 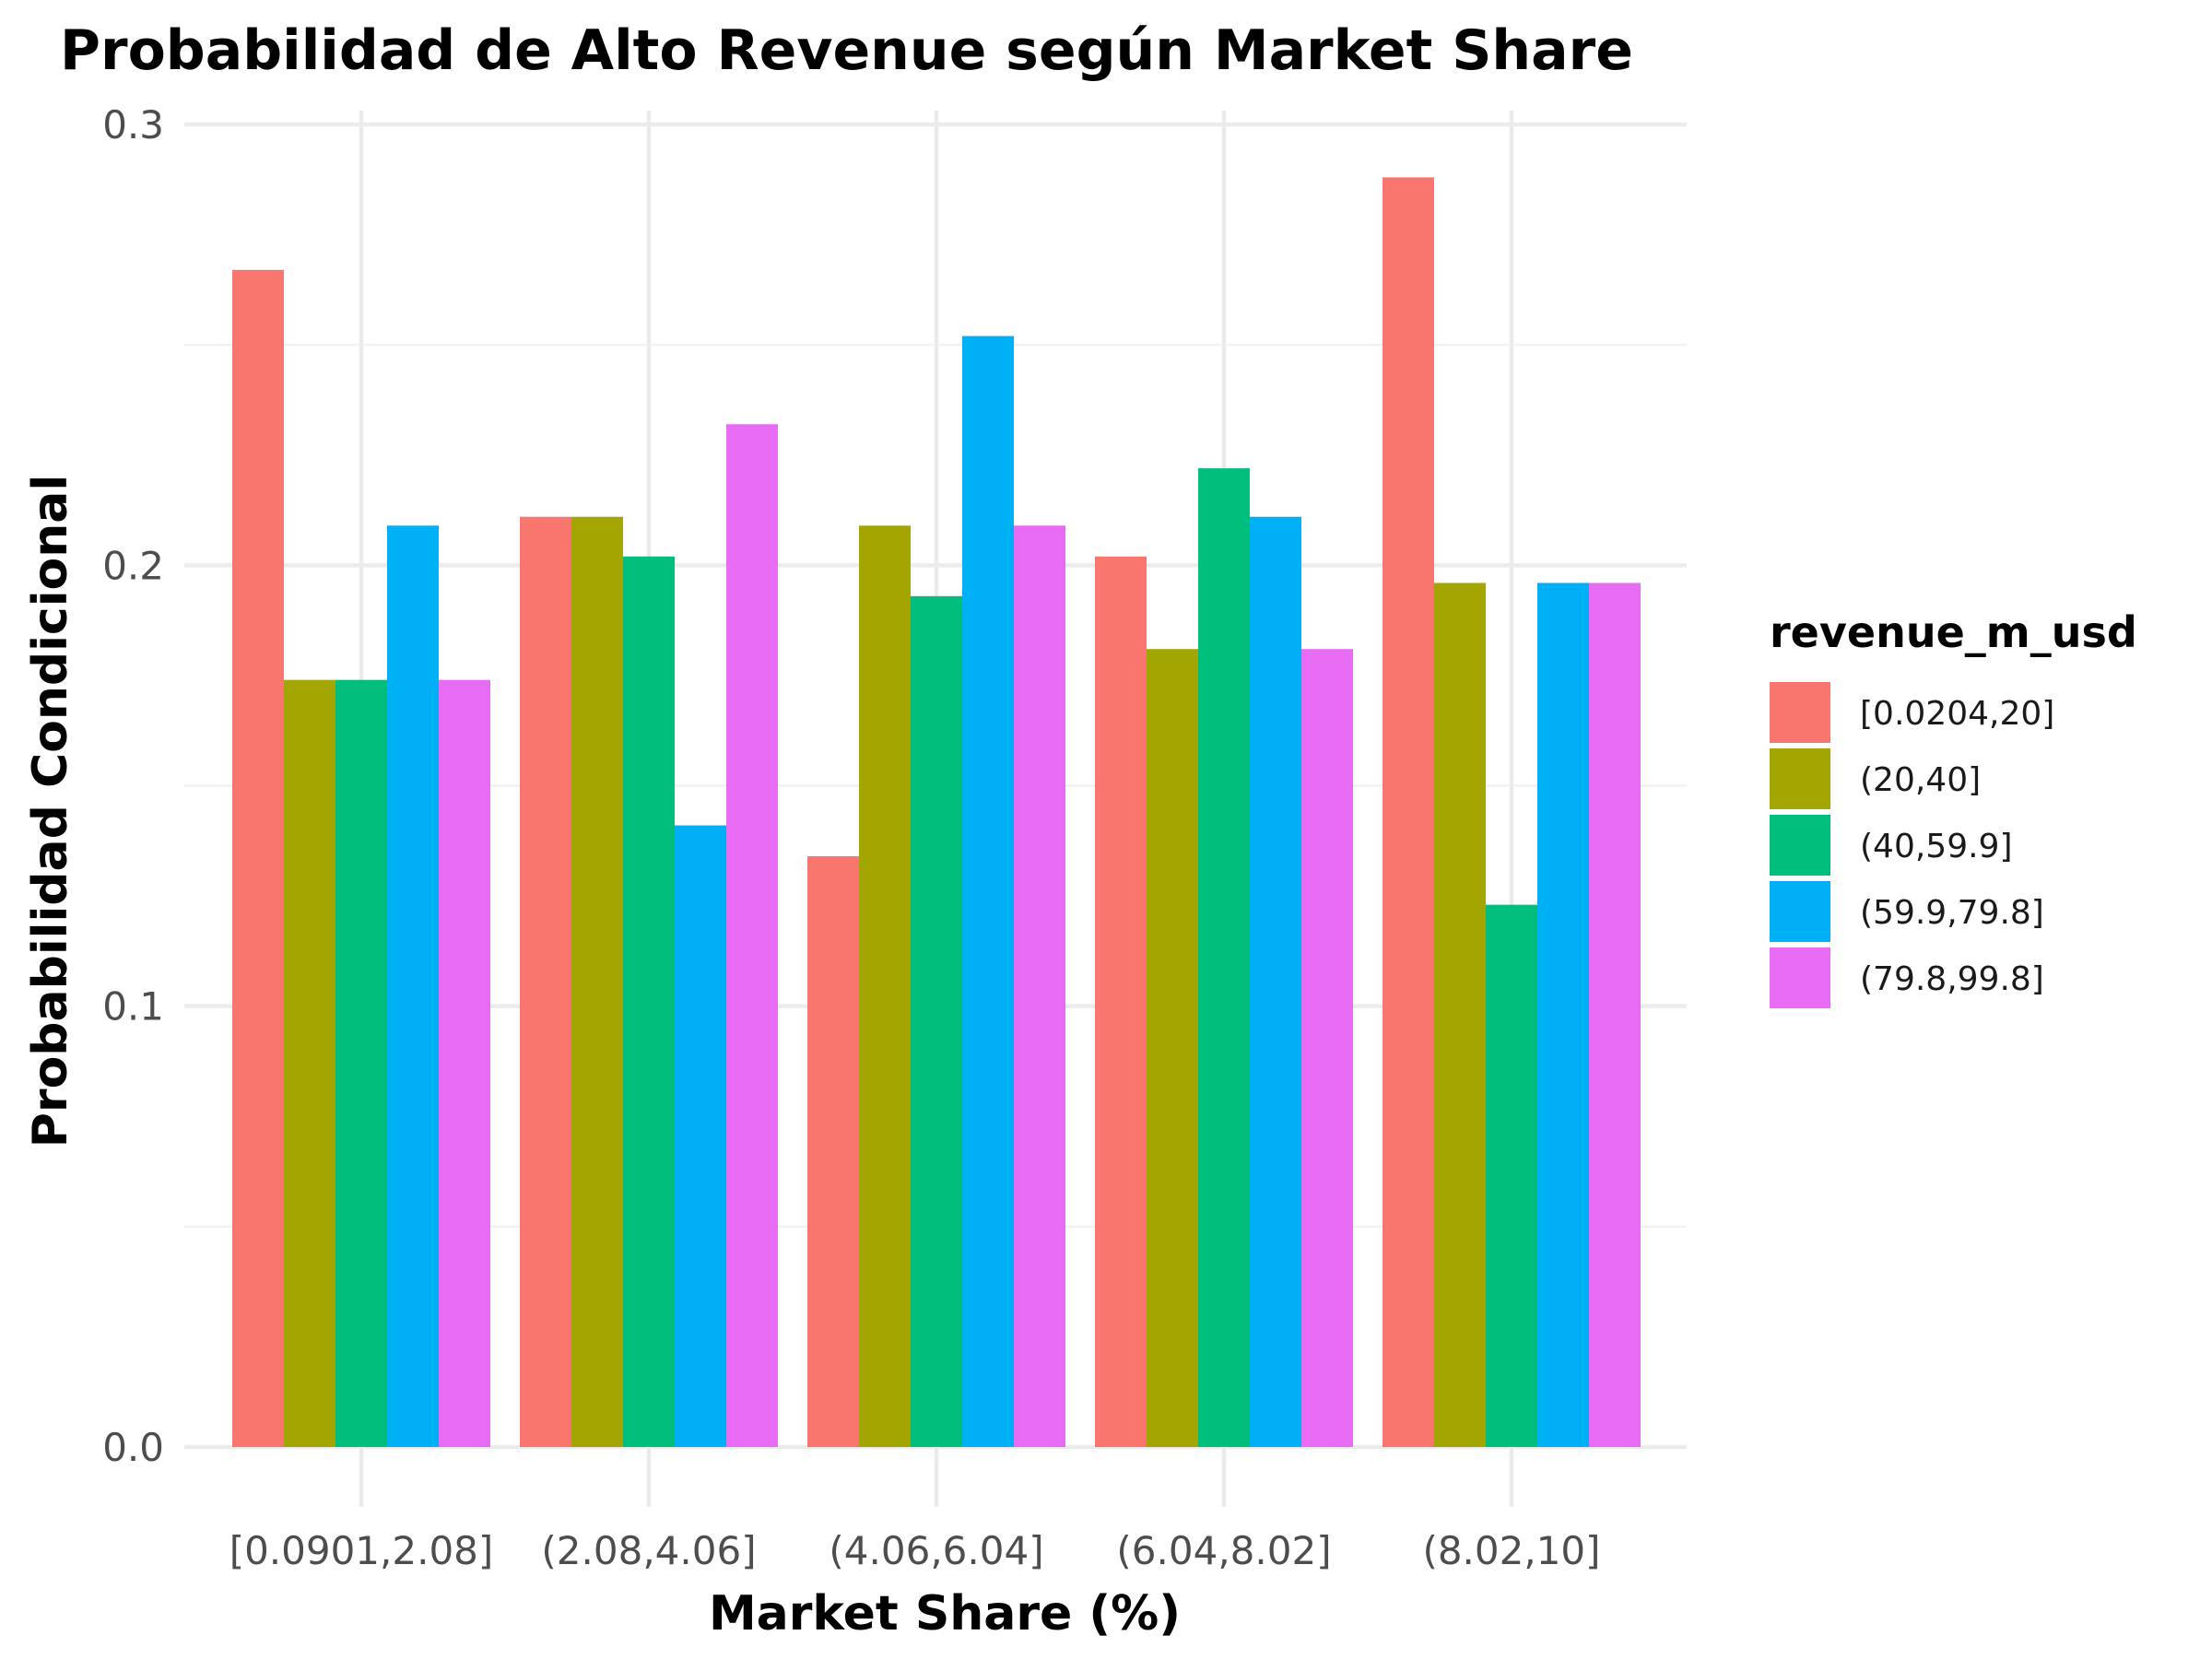 I want to click on x-tick-label: (2.08,4.06], so click(x=648, y=1550).